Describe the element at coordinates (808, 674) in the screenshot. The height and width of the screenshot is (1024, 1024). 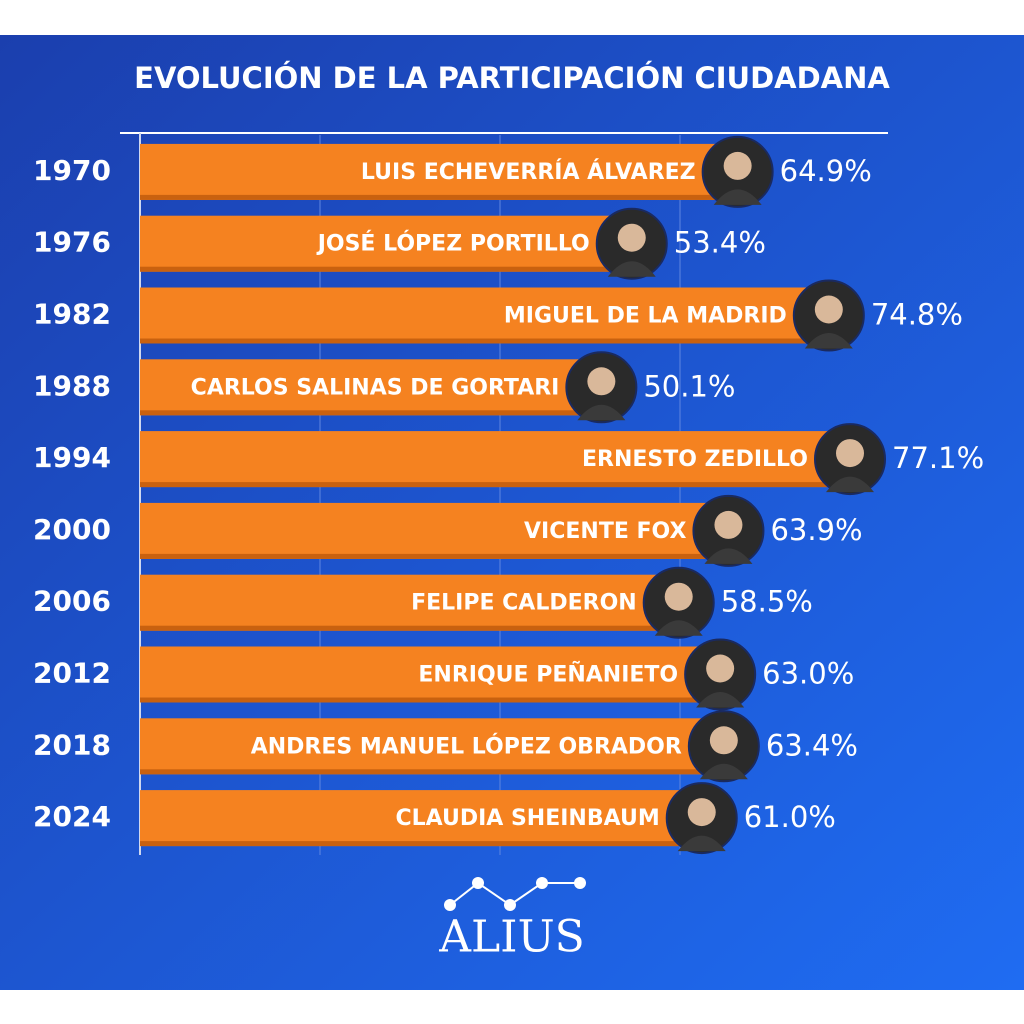
I see `value-label: 63.0%` at that location.